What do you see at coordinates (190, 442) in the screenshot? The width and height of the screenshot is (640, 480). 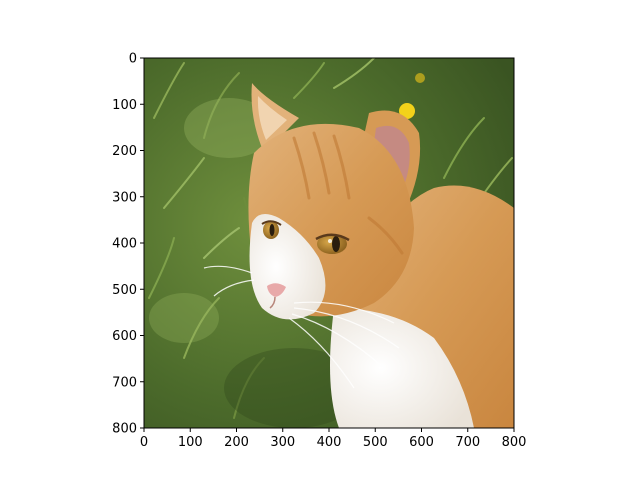 I see `x-tick-label: 100` at bounding box center [190, 442].